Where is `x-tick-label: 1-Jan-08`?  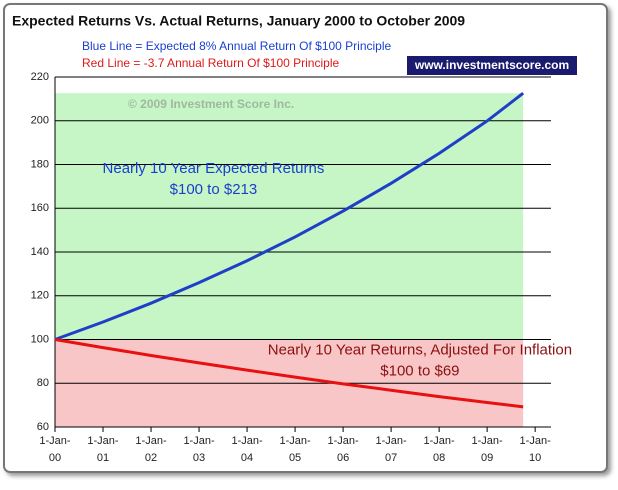 x-tick-label: 1-Jan-08 is located at coordinates (440, 449).